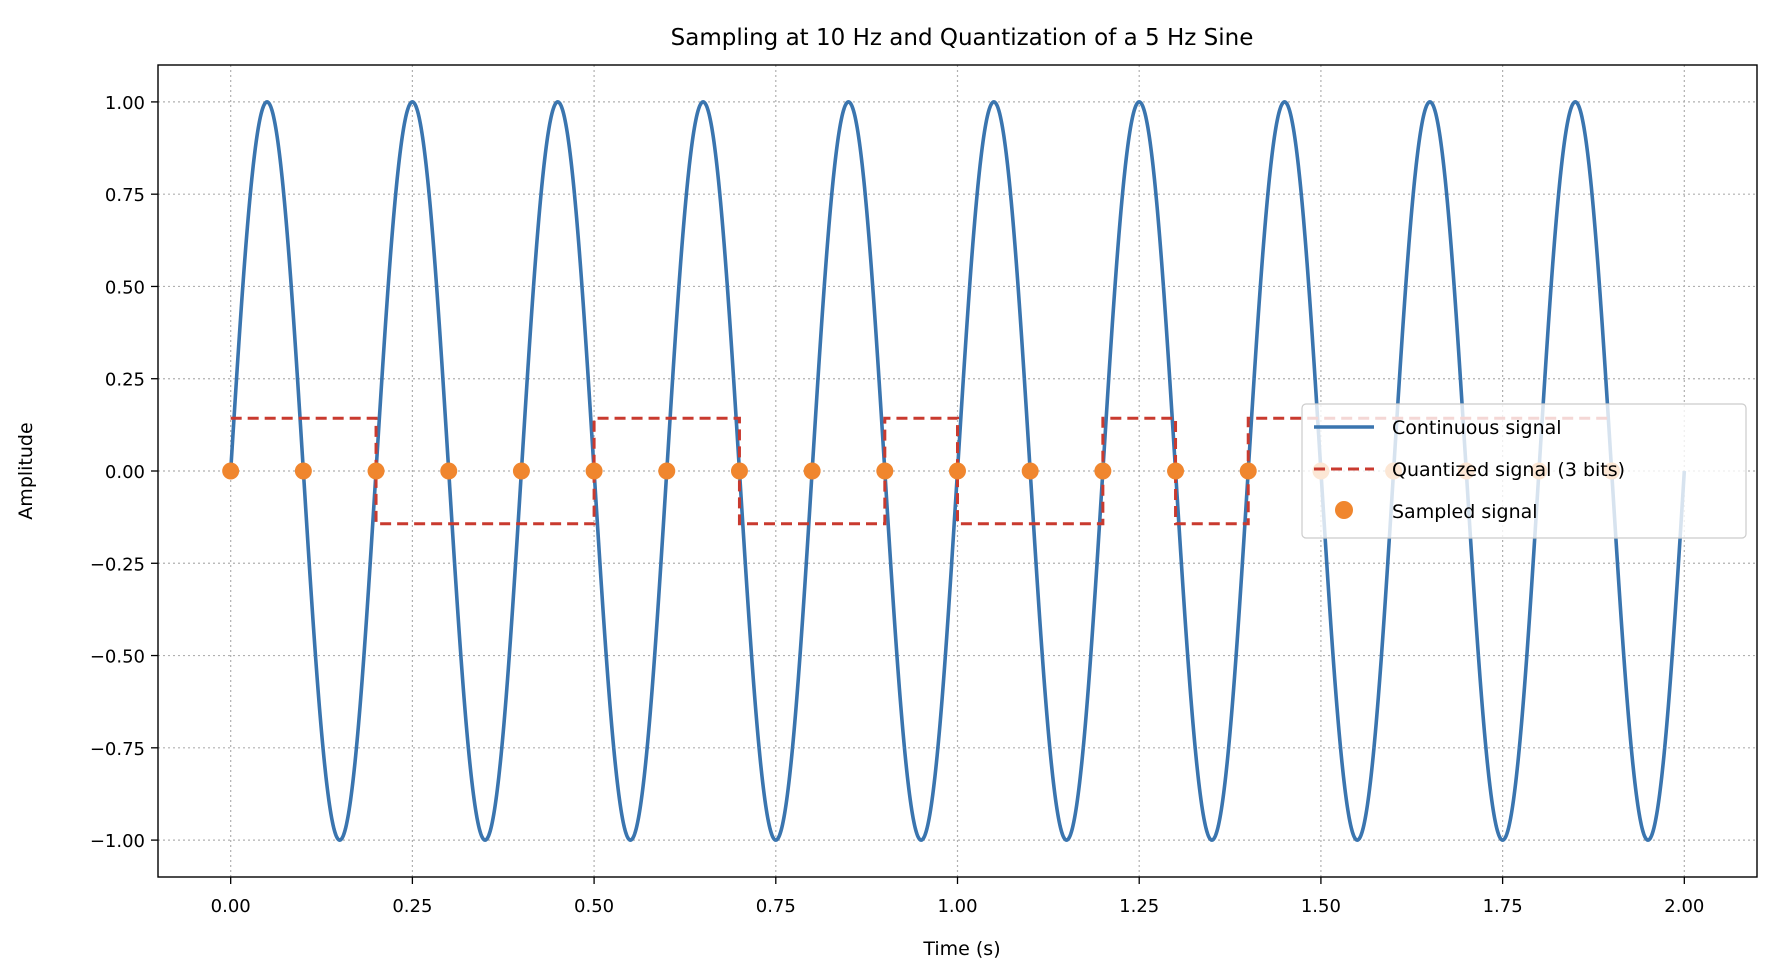 The image size is (1770, 968). What do you see at coordinates (1321, 906) in the screenshot?
I see `x-tick-label: 1.50` at bounding box center [1321, 906].